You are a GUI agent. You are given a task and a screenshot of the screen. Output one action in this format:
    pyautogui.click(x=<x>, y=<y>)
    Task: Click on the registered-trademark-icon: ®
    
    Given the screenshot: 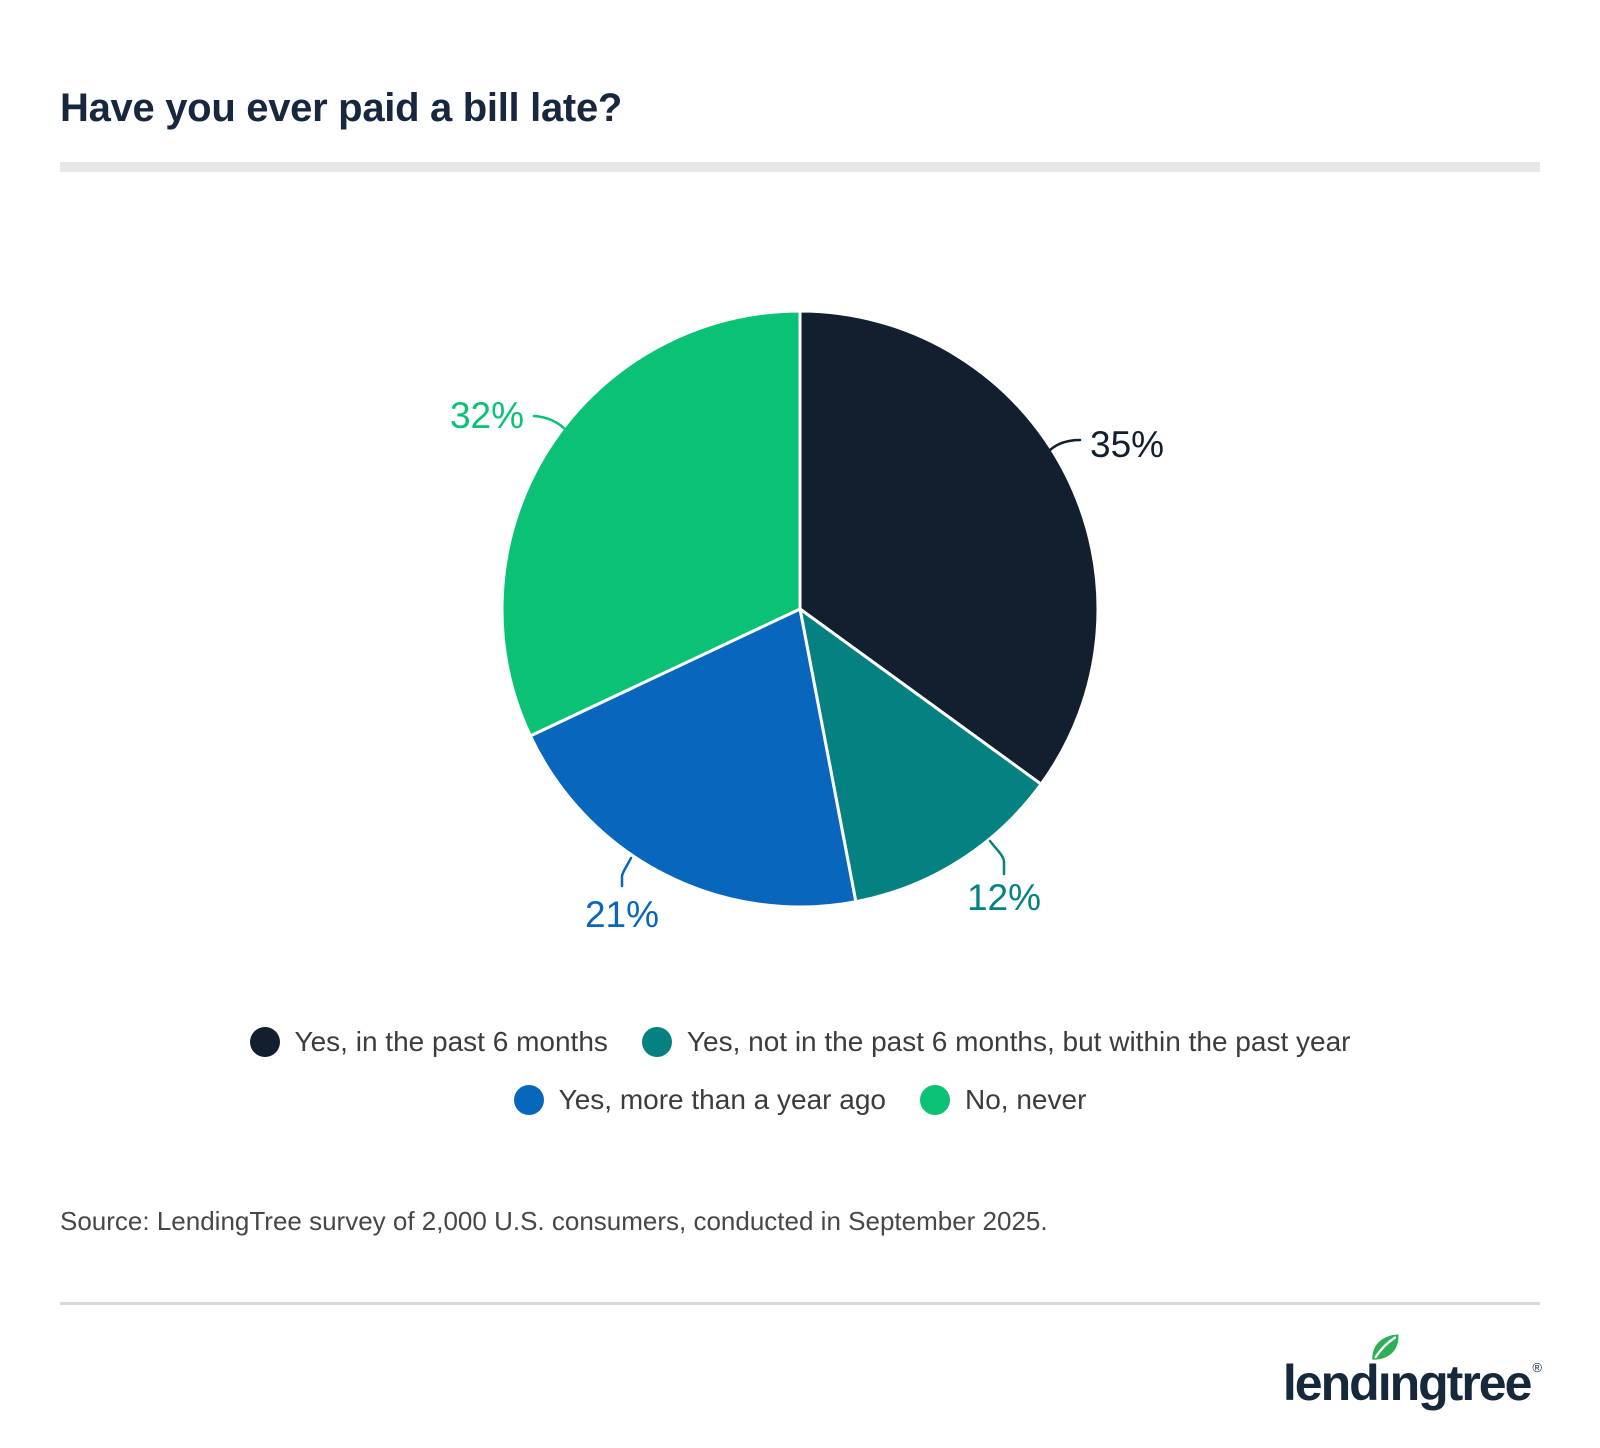 What is the action you would take?
    pyautogui.click(x=1537, y=1367)
    